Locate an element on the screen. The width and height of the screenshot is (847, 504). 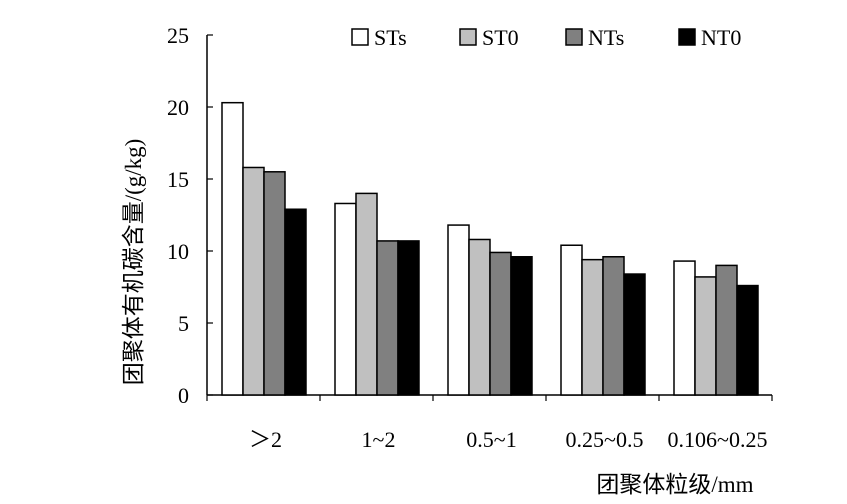
legend-label-NT0: NT0 is located at coordinates (721, 37).